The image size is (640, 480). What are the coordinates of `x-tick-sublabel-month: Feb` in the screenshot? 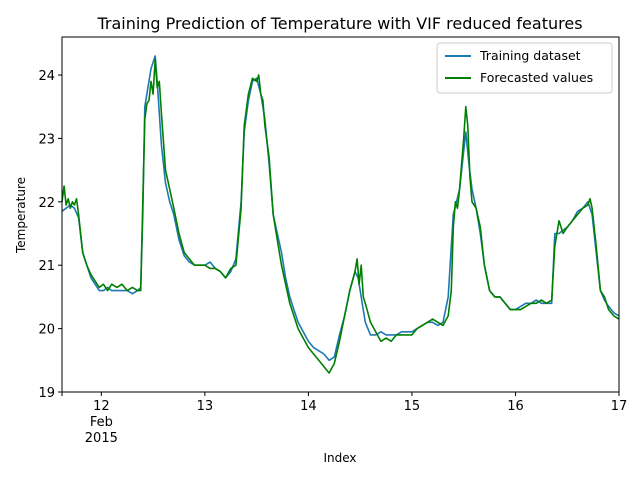 It's located at (101, 422).